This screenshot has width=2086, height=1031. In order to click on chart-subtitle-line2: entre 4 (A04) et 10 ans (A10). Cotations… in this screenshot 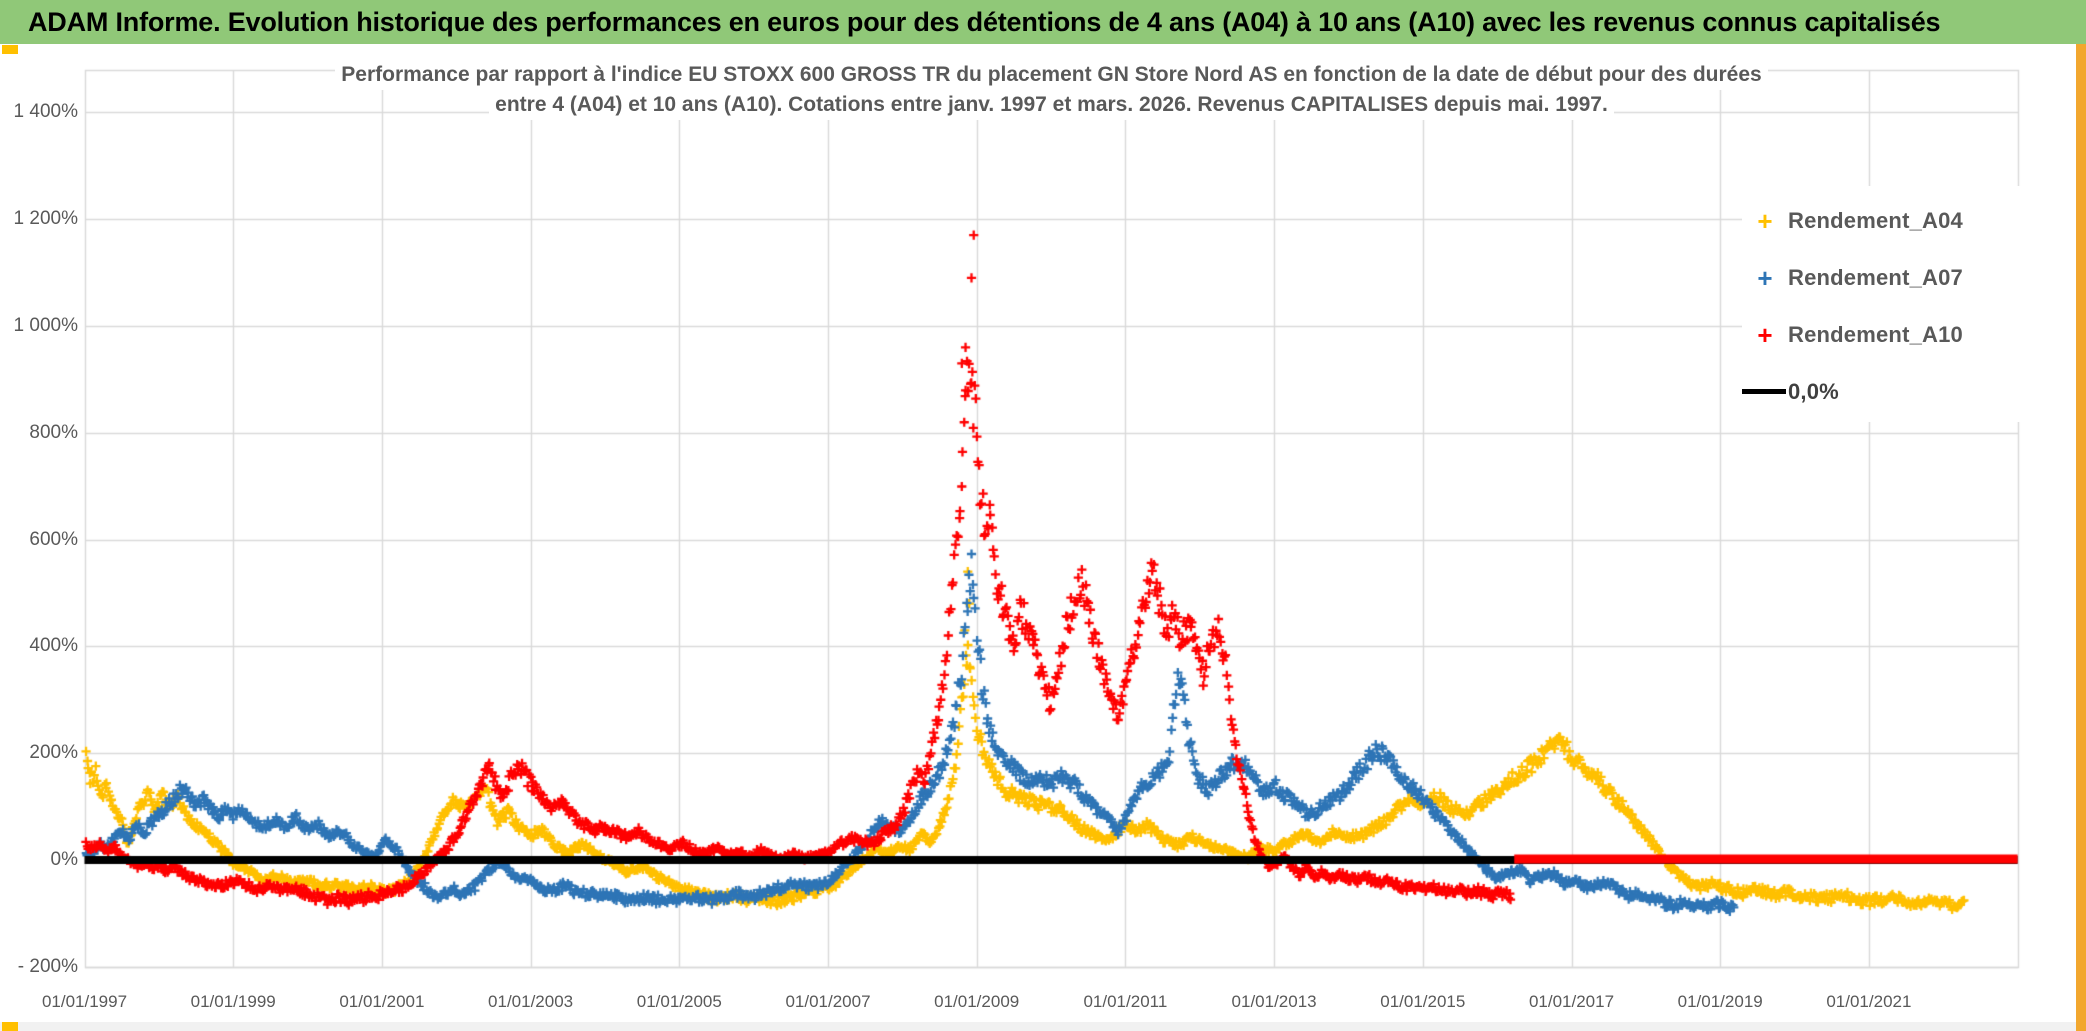, I will do `click(1051, 105)`.